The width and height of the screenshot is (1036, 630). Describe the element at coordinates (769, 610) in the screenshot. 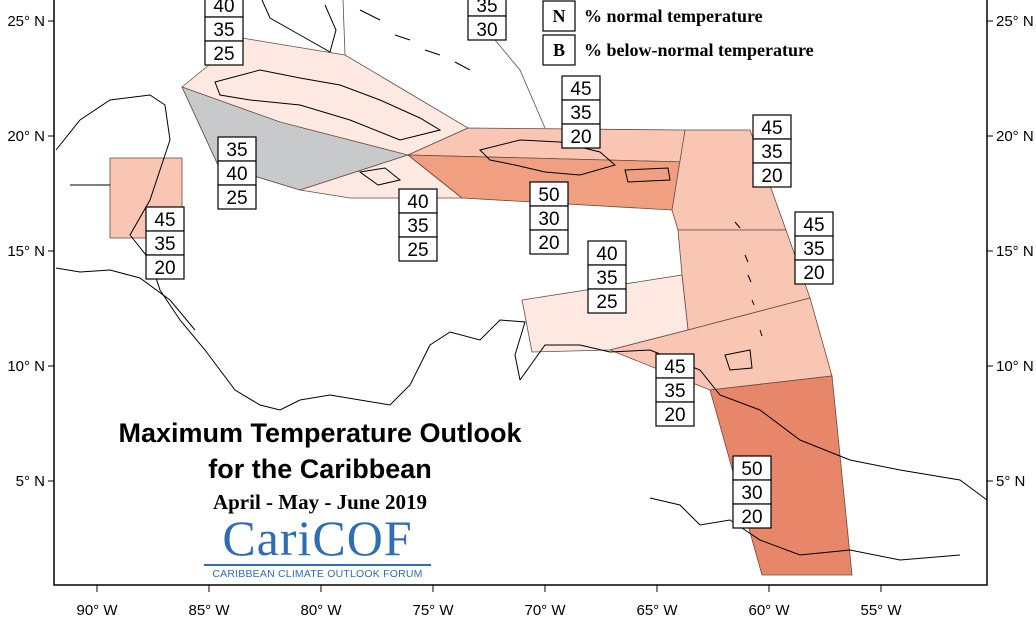

I see `x-tick-label: 60° W` at that location.